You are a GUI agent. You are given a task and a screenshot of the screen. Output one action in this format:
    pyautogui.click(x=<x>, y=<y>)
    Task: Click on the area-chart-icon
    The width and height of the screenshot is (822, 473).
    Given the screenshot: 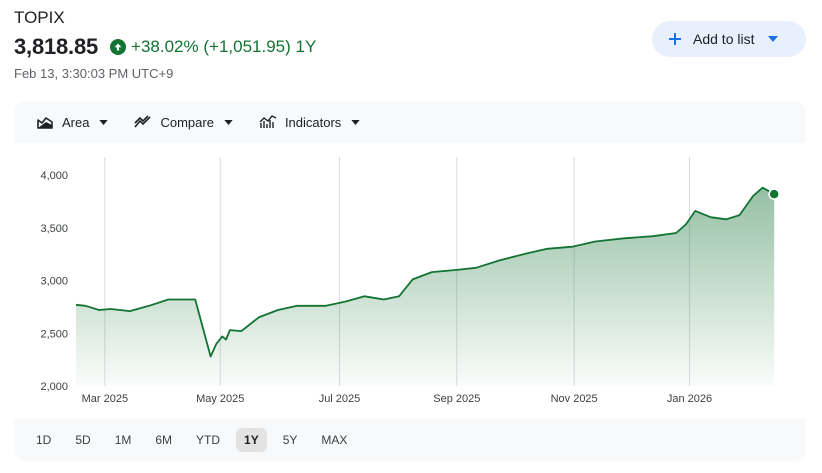 What is the action you would take?
    pyautogui.click(x=45, y=123)
    